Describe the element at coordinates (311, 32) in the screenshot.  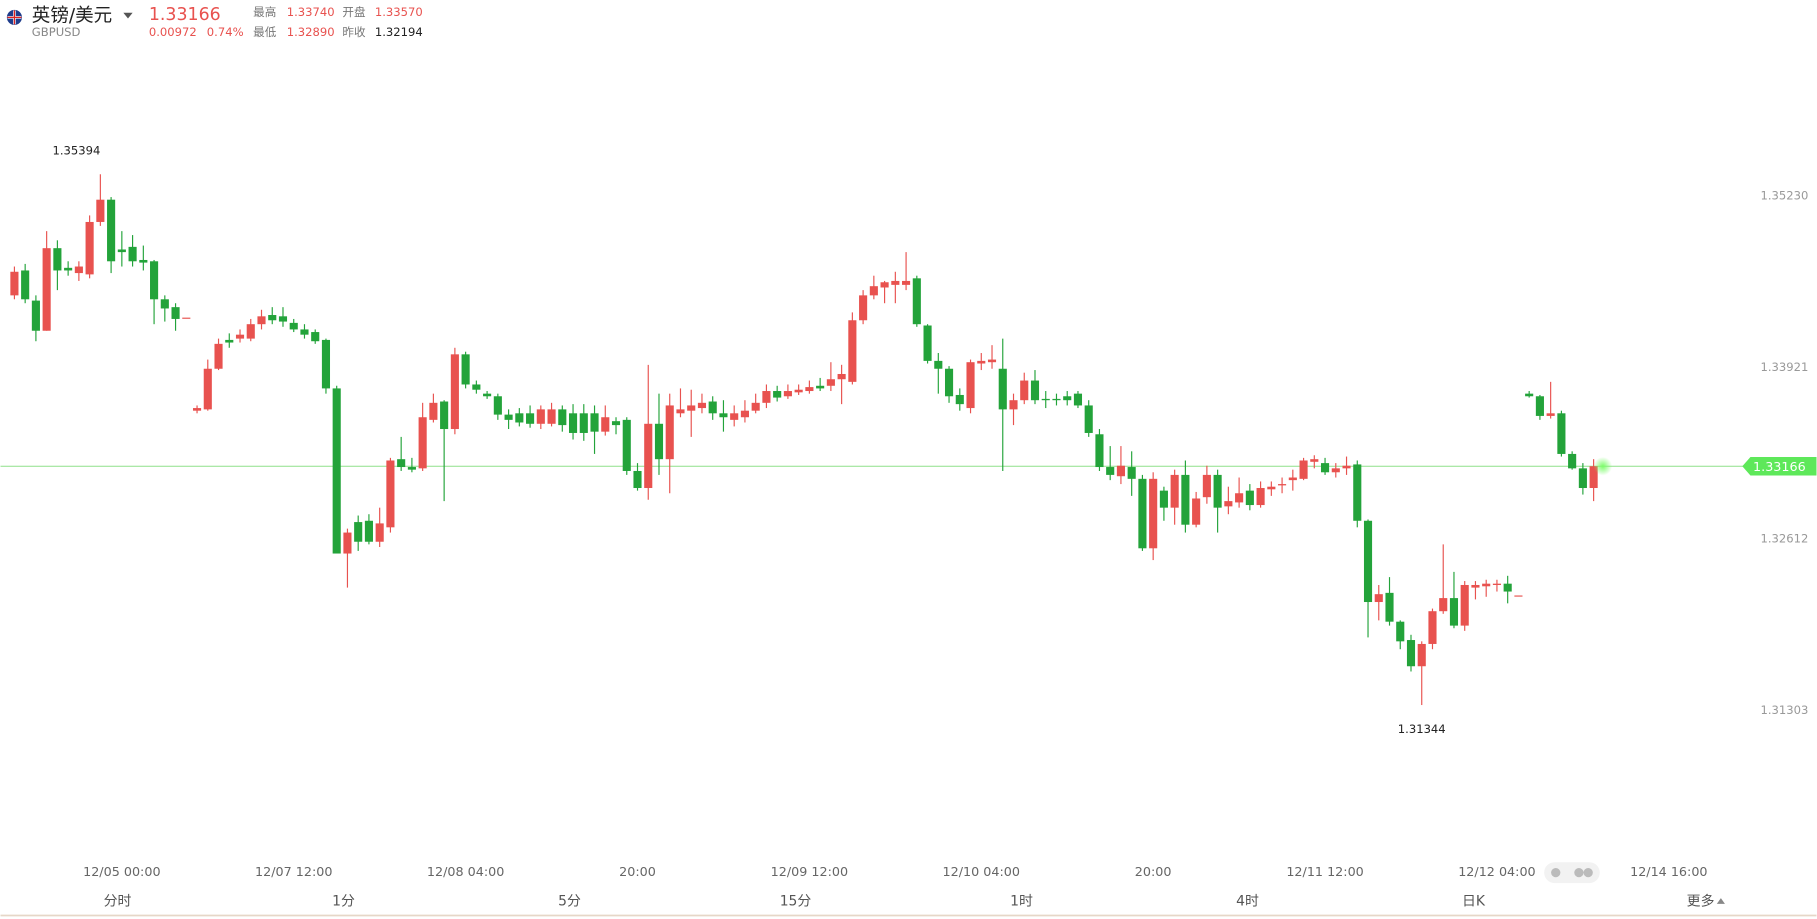
I see `stat-value: 1.32890` at that location.